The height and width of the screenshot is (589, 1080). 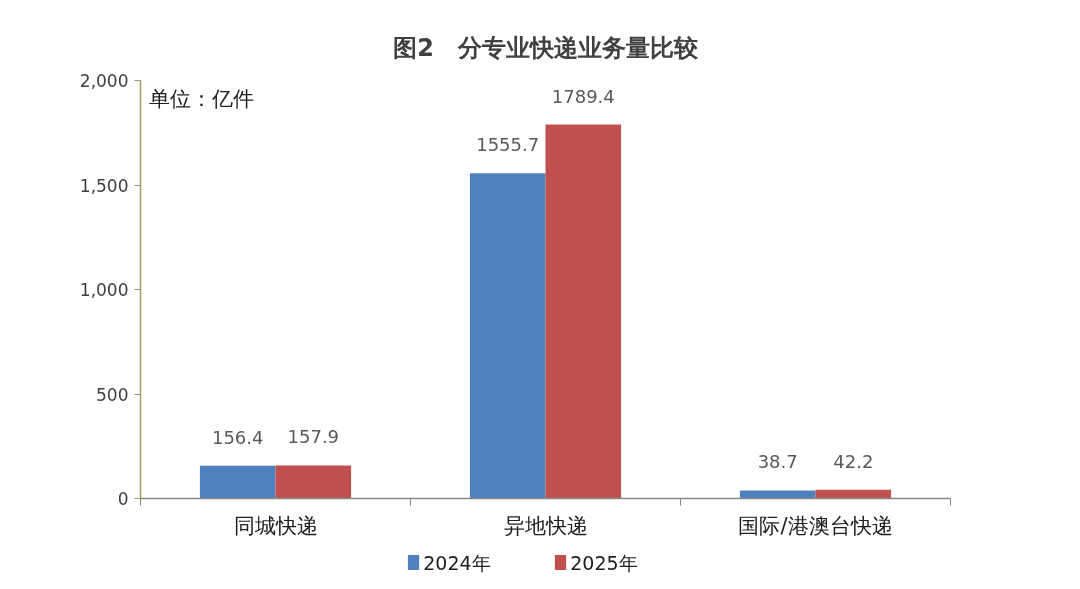 I want to click on chart-title: 图2 分专业快递业务量比较, so click(x=546, y=47).